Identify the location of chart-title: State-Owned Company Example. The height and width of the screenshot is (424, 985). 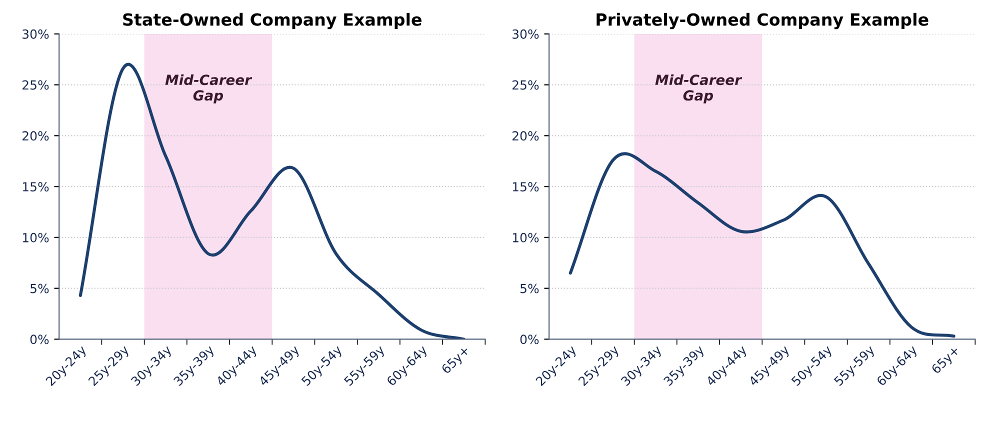
(272, 21).